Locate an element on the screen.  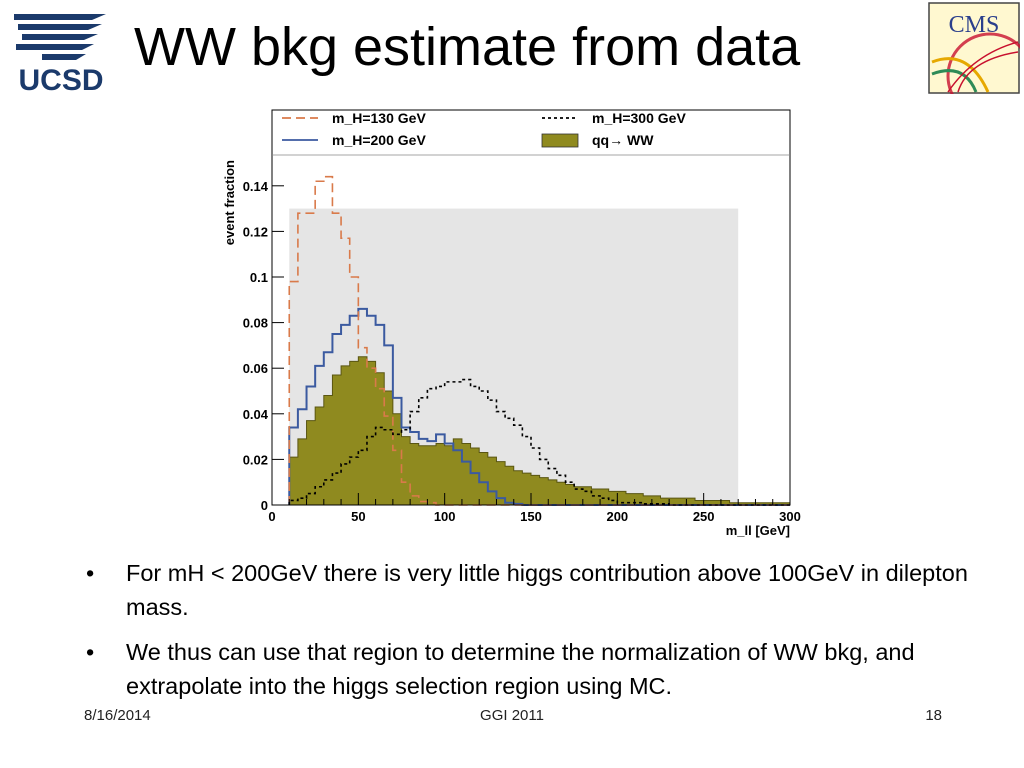
legend-label: m_H=130 GeV is located at coordinates (379, 118).